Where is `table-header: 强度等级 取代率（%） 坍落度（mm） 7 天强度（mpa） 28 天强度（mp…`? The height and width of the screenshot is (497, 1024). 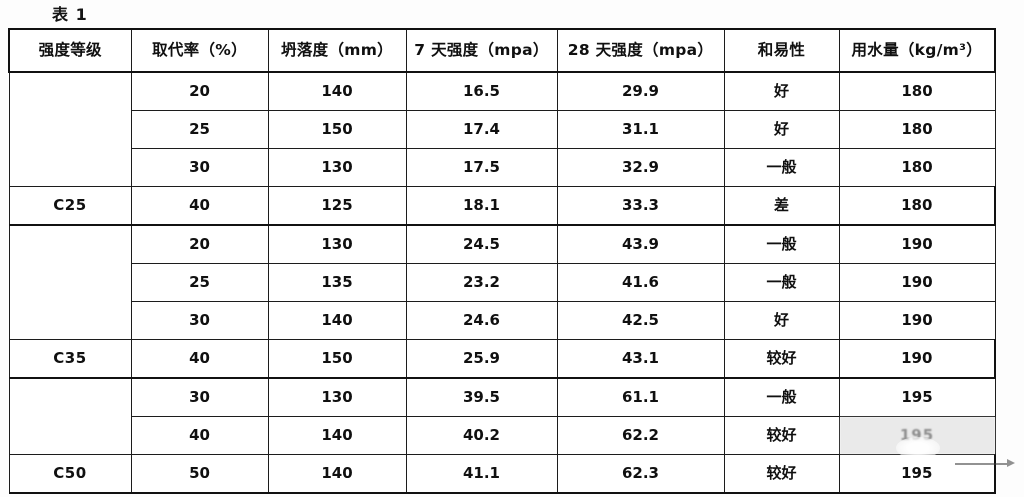 table-header: 强度等级 取代率（%） 坍落度（mm） 7 天强度（mpa） 28 天强度（mp… is located at coordinates (502, 50).